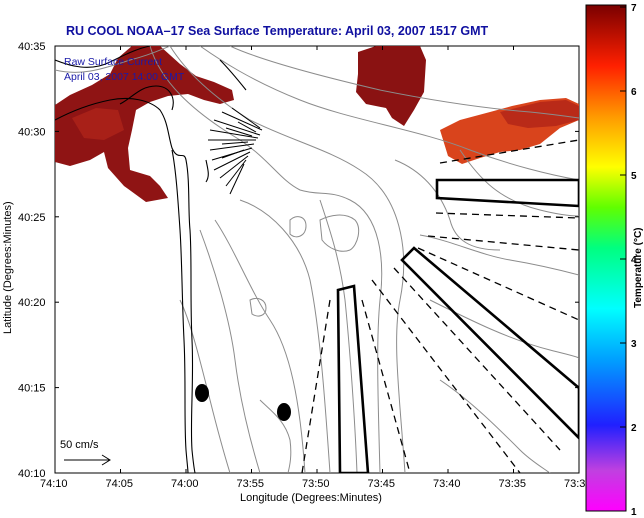 The height and width of the screenshot is (518, 644). I want to click on x-tick-label: 73:45, so click(382, 484).